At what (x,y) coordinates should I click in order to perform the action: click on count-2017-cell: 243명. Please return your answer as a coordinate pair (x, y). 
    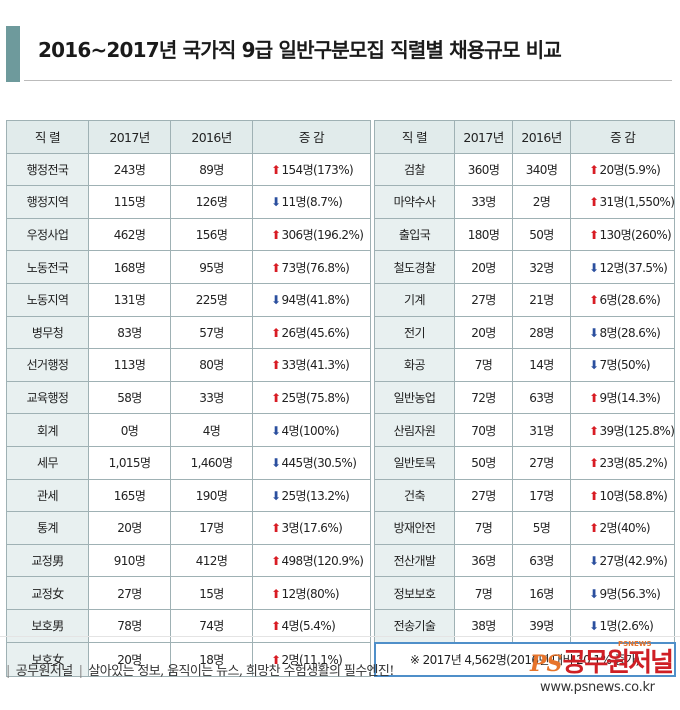
    Looking at the image, I should click on (129, 169).